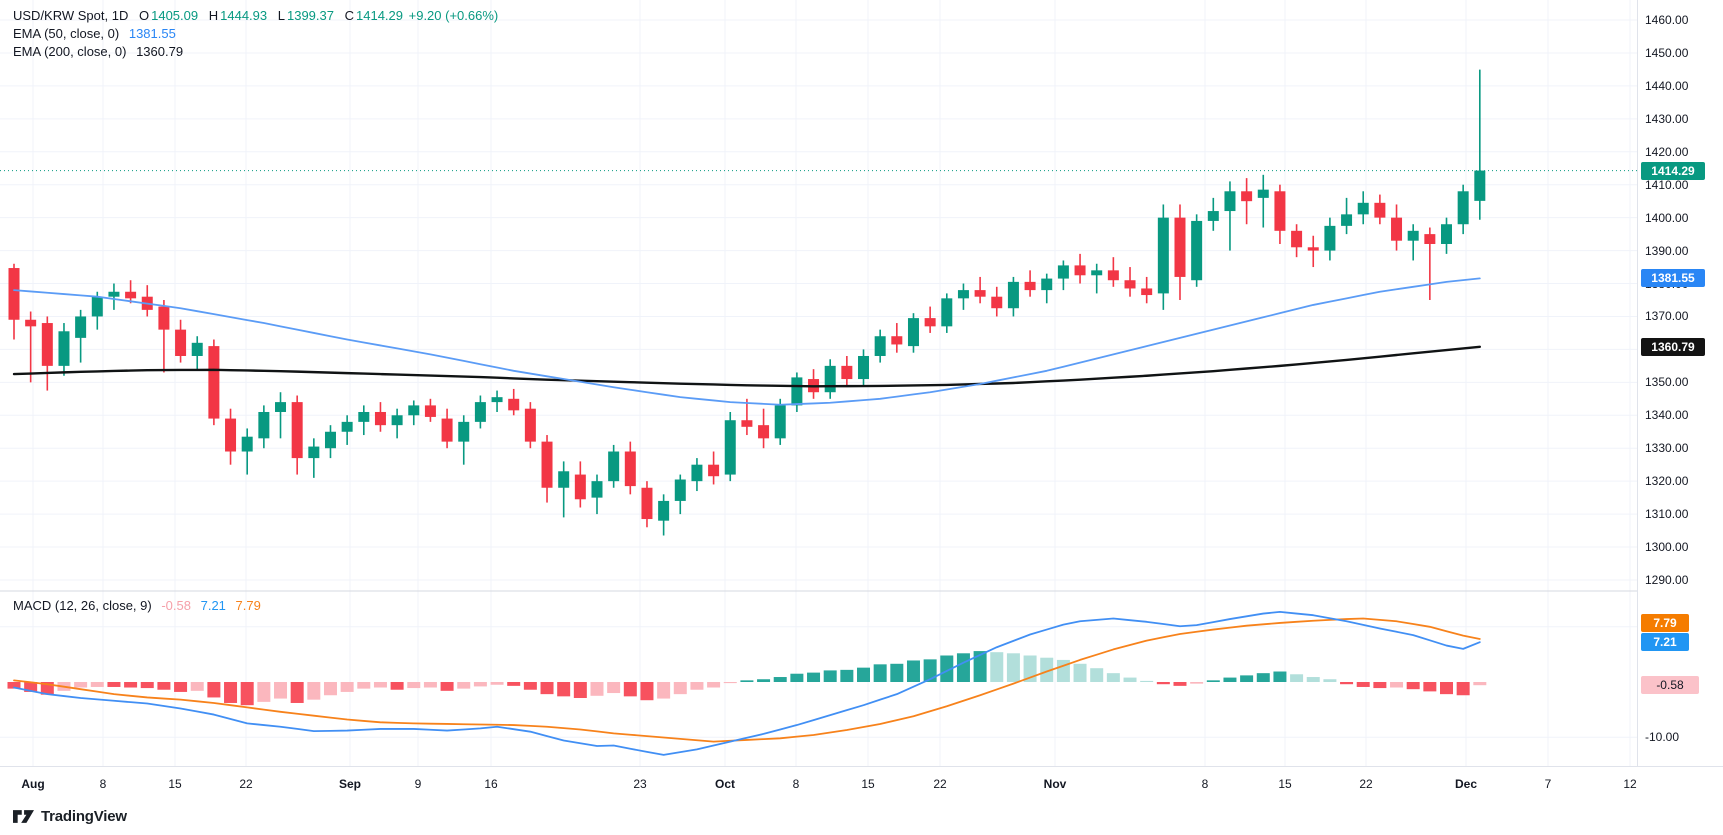 The width and height of the screenshot is (1723, 835). I want to click on high-label: H, so click(213, 15).